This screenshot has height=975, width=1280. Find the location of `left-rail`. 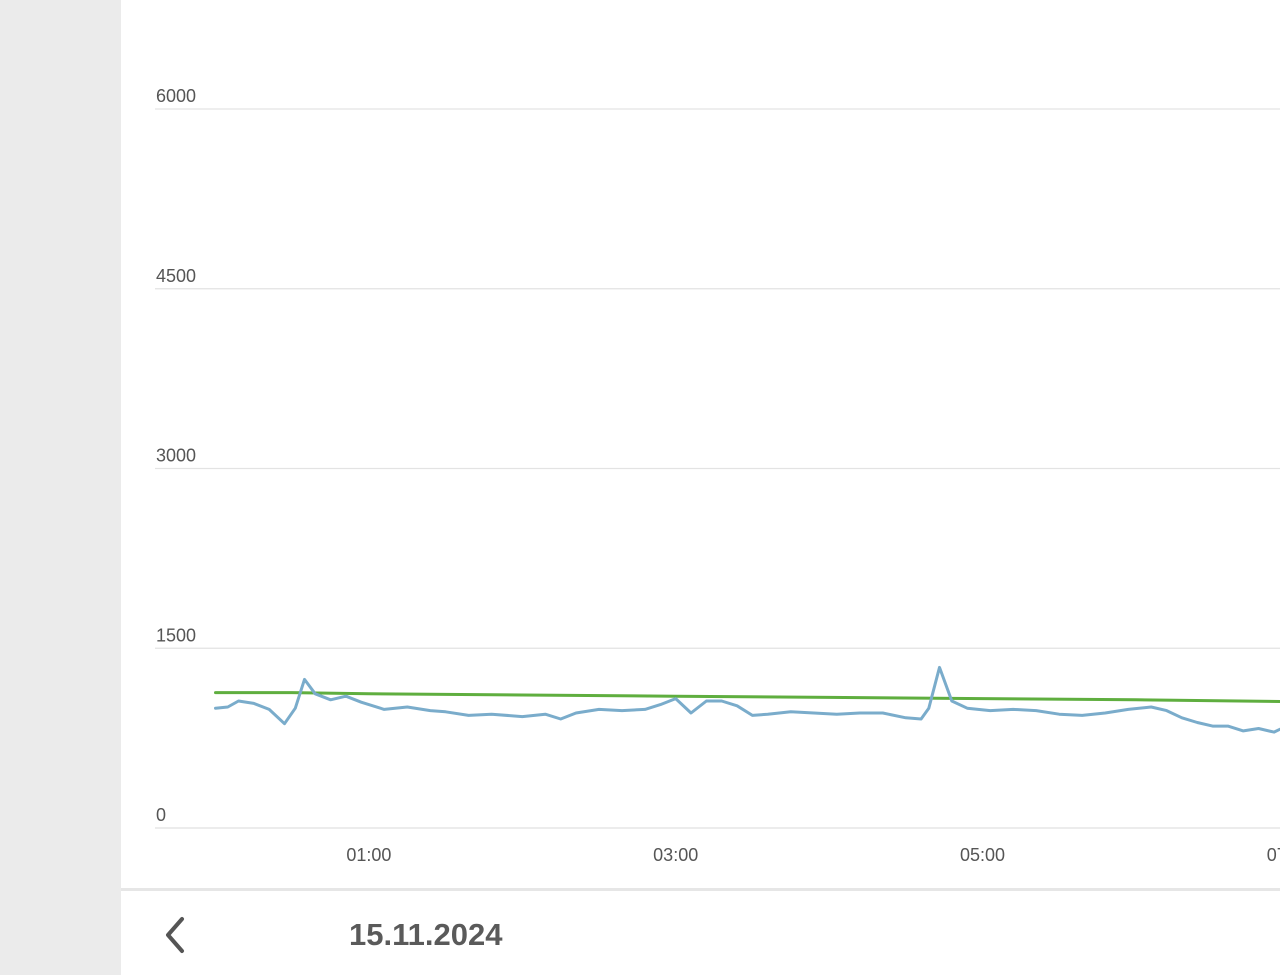

left-rail is located at coordinates (60, 487).